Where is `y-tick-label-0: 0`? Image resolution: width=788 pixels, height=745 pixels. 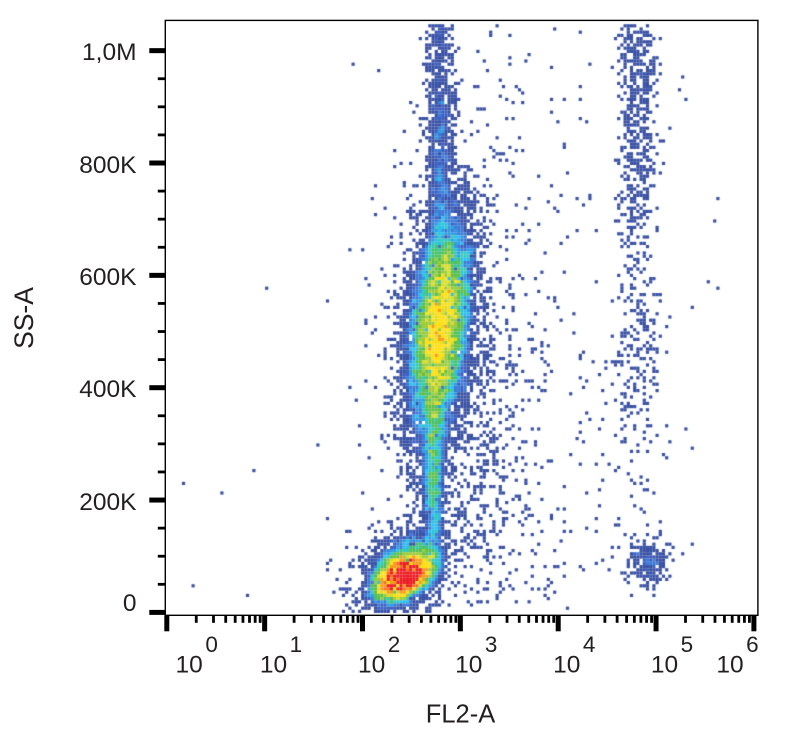 y-tick-label-0: 0 is located at coordinates (129, 603).